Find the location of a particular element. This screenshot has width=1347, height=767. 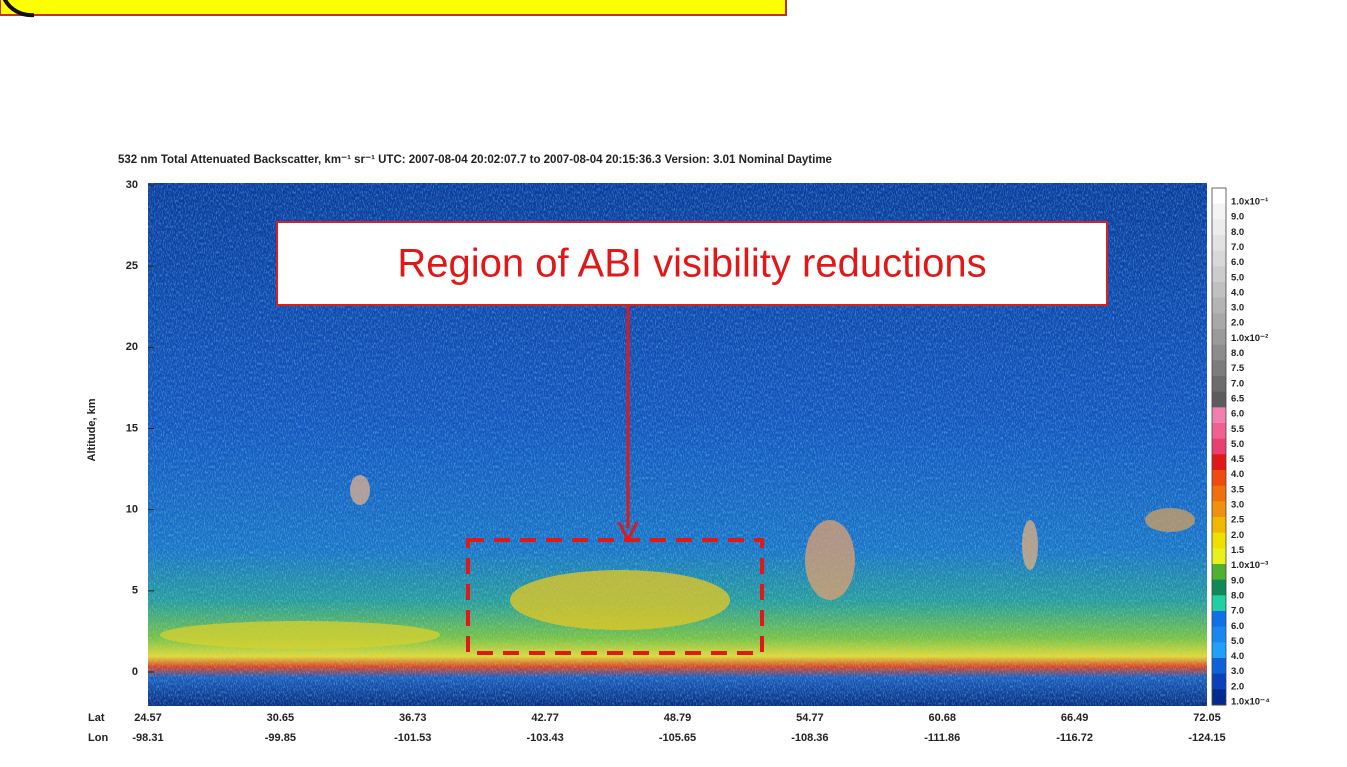

x-tick-label: -98.31 is located at coordinates (147, 738).